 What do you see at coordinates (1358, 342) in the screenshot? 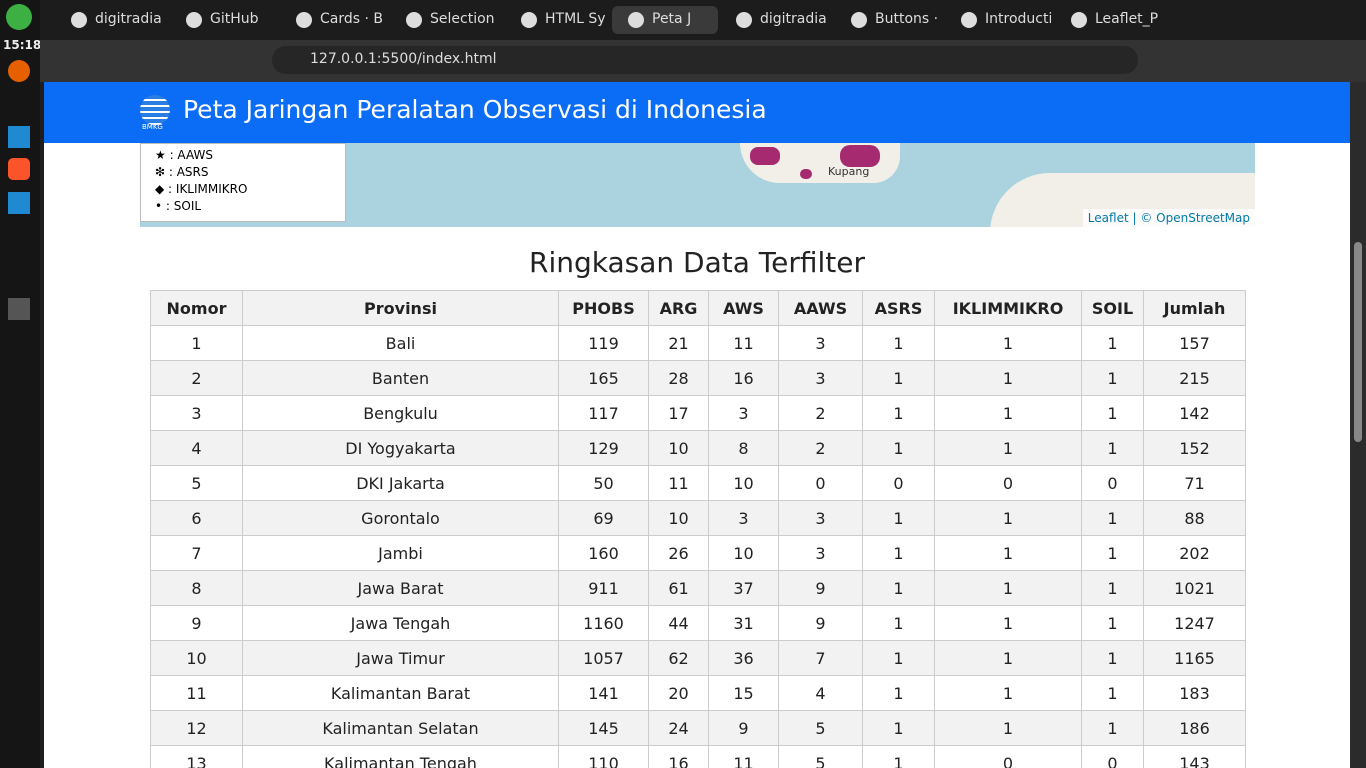
I see `scroll-thumb` at bounding box center [1358, 342].